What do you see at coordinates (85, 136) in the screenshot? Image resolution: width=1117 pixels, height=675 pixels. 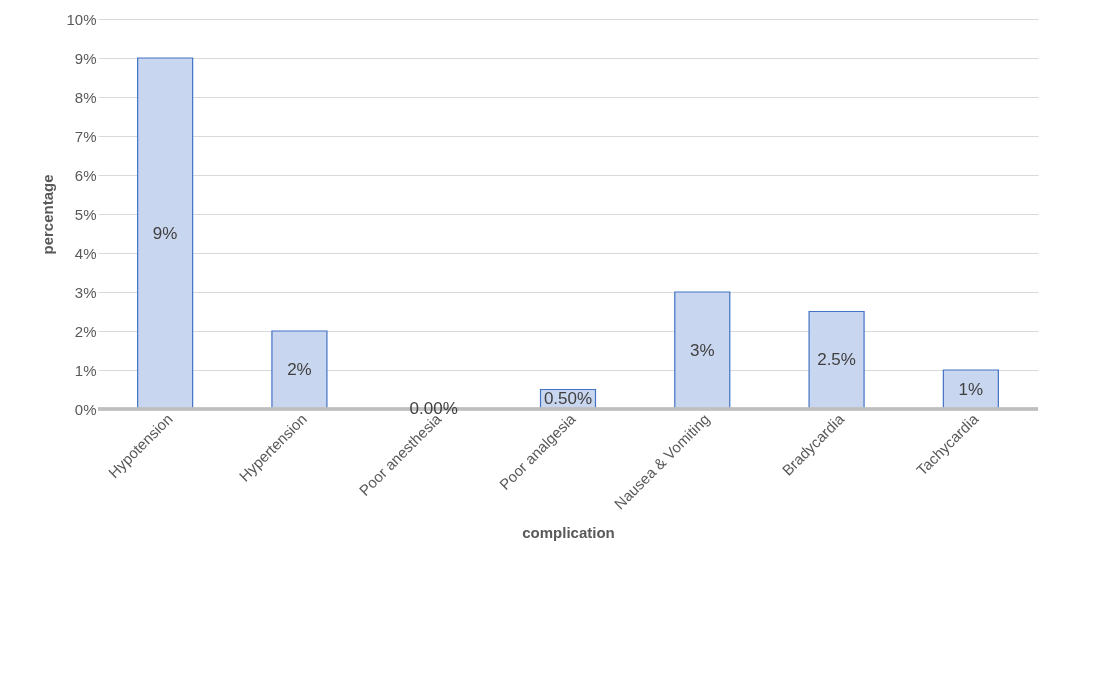 I see `y-tick-label: 7%` at bounding box center [85, 136].